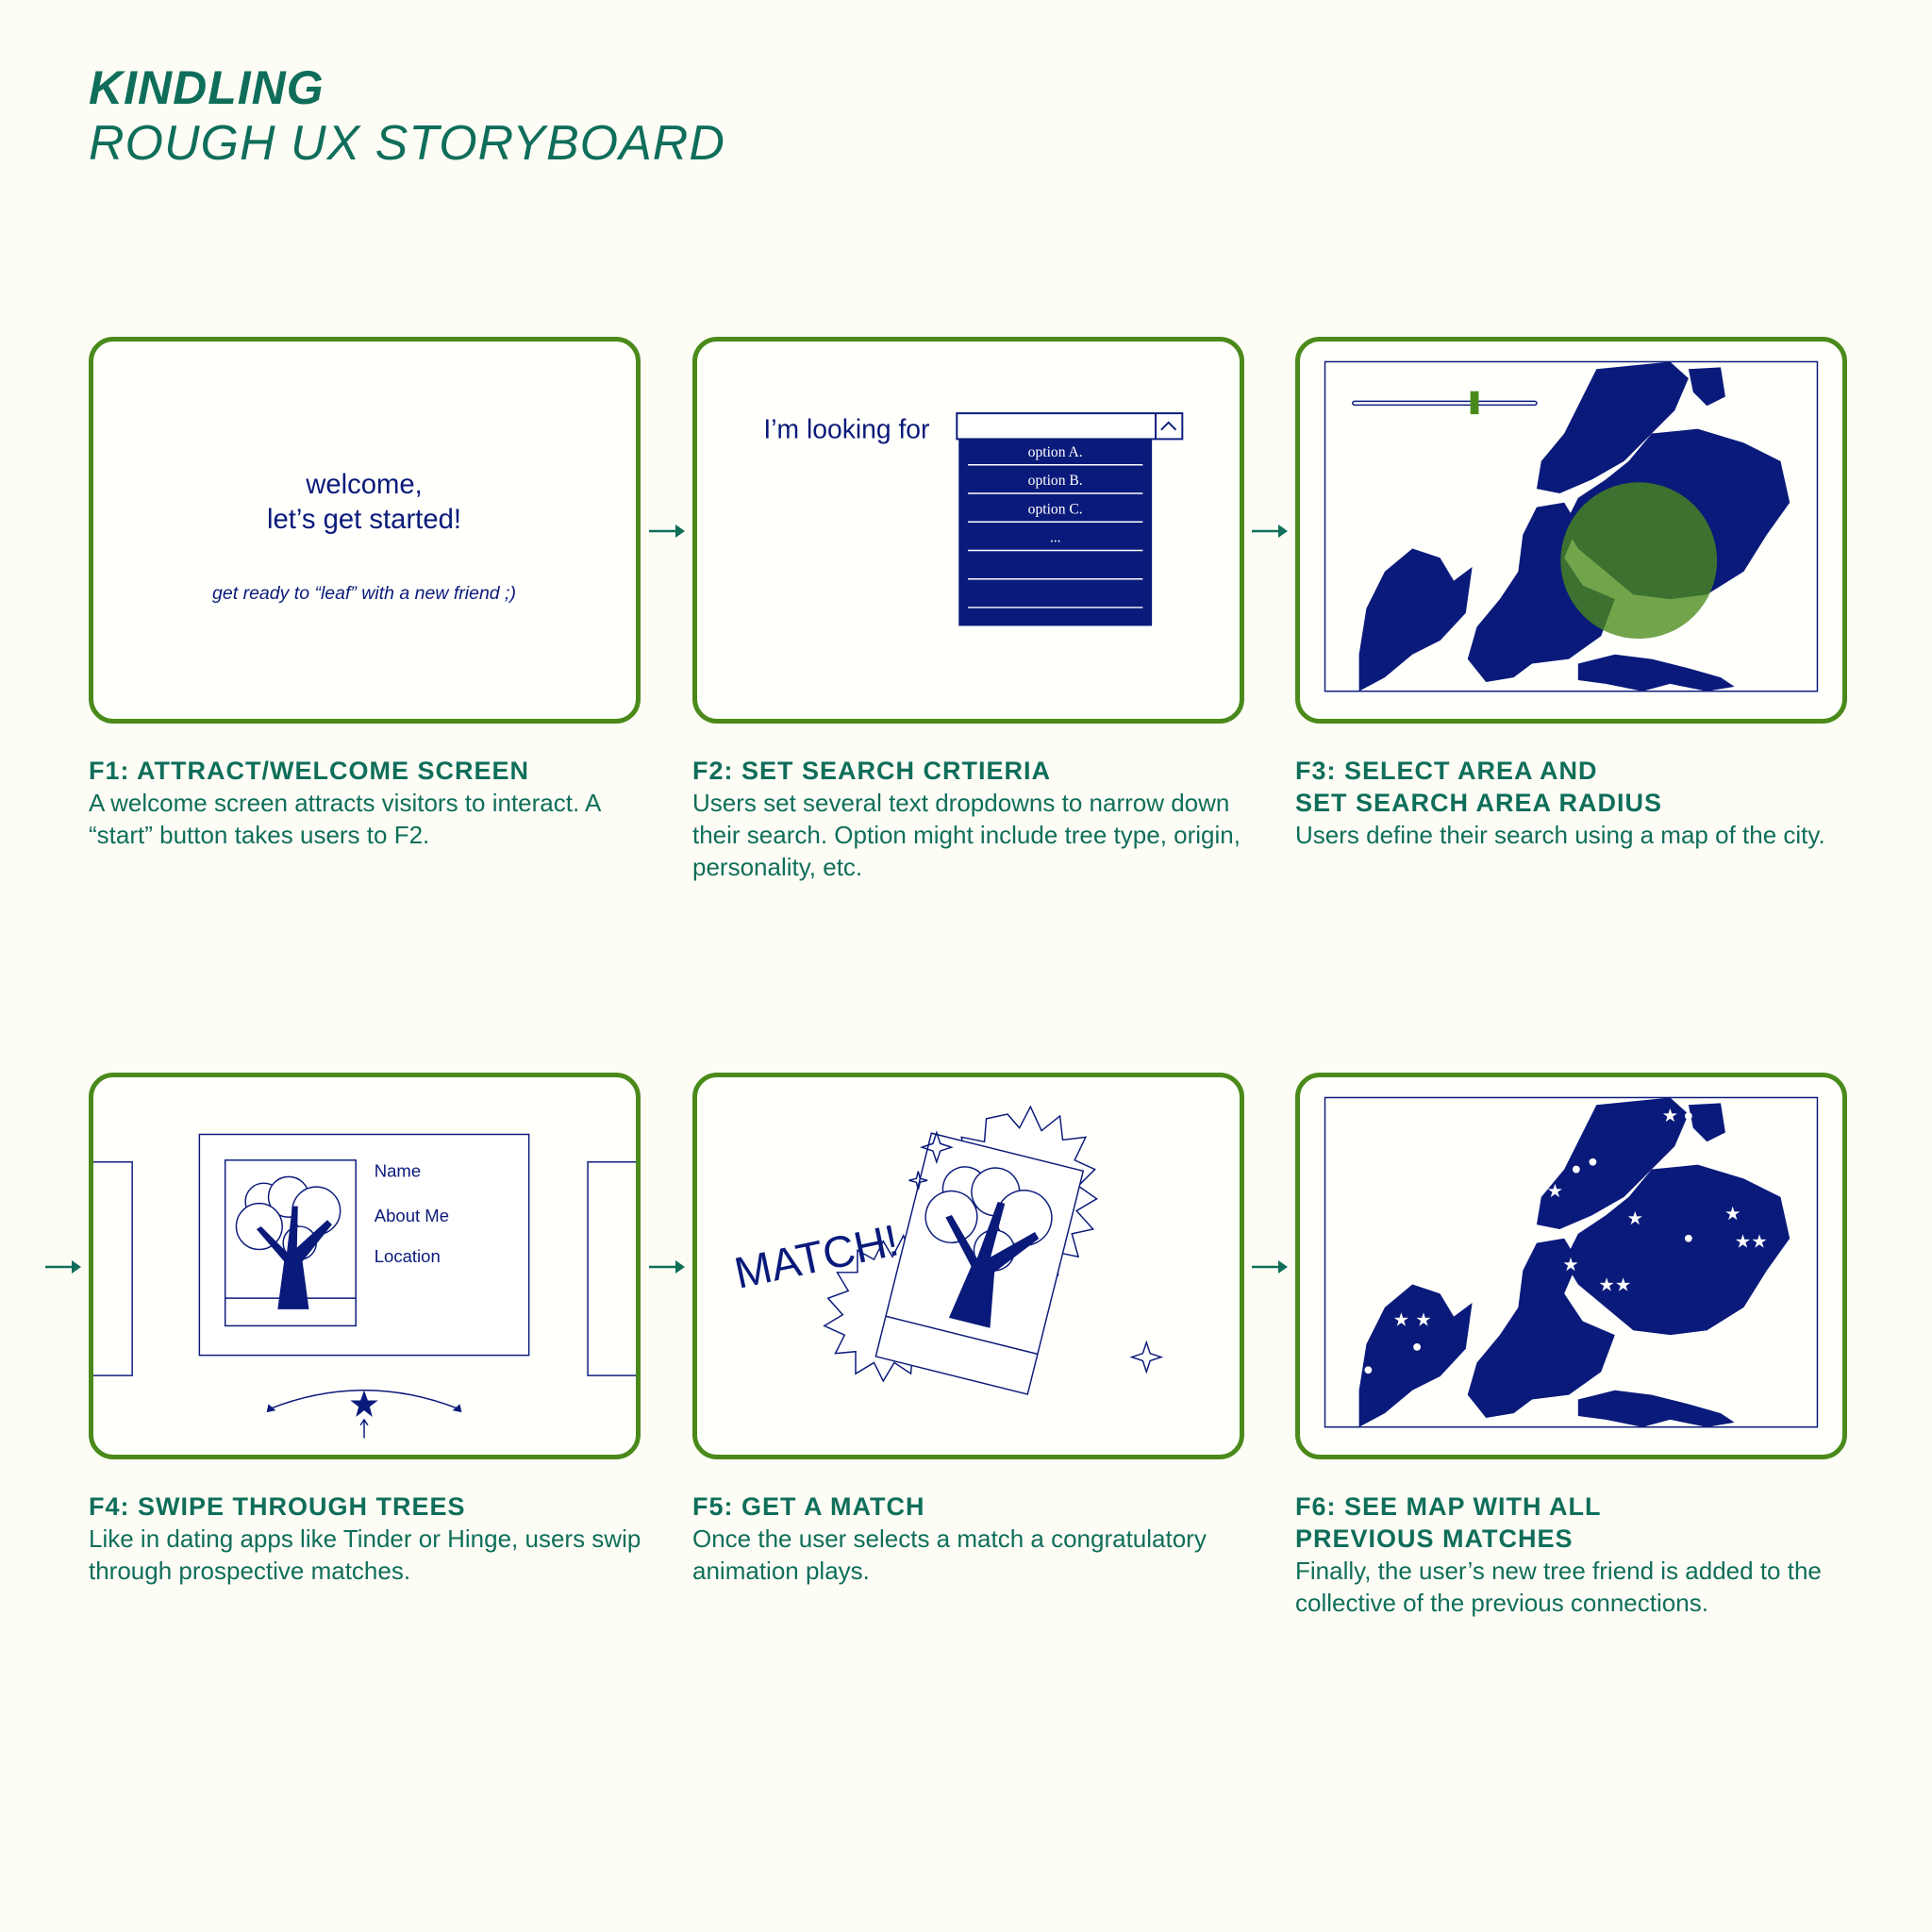  What do you see at coordinates (1434, 1539) in the screenshot?
I see `frame-heading: PREVIOUS MATCHES` at bounding box center [1434, 1539].